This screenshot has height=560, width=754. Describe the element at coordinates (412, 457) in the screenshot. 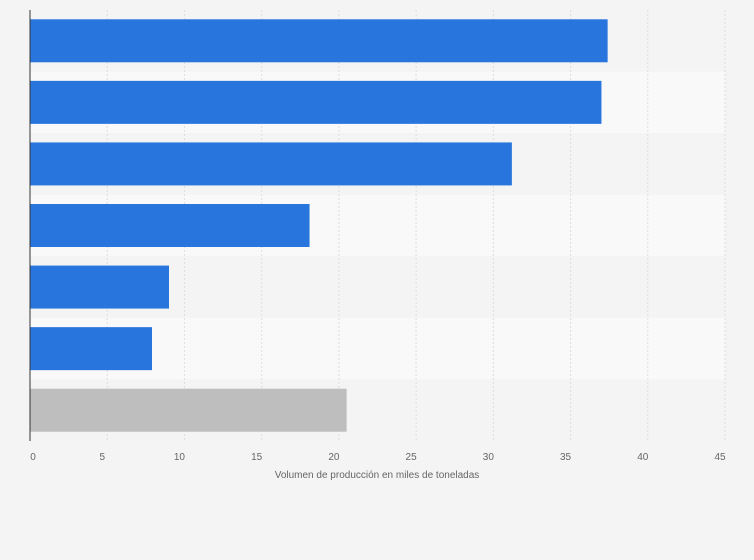

I see `x-tick-label: 25` at that location.